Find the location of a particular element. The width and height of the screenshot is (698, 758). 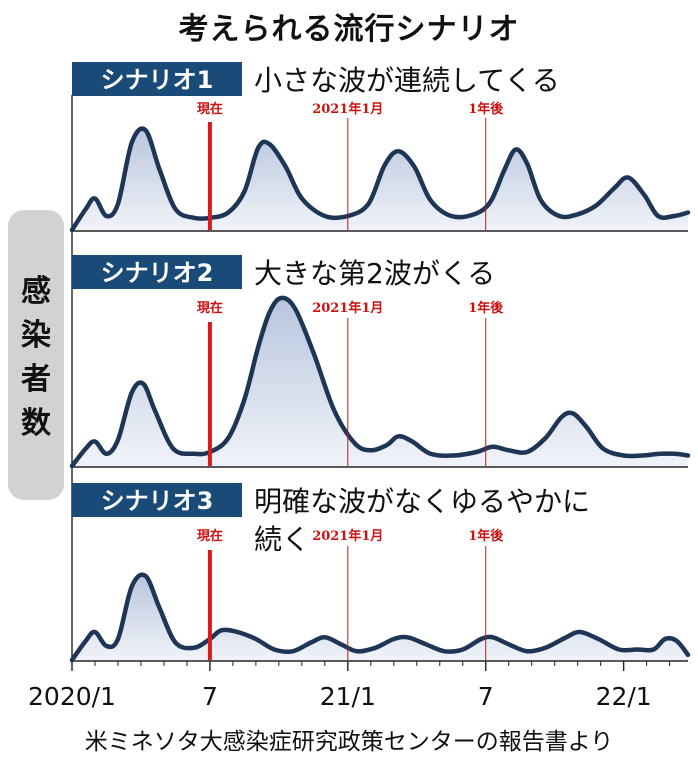

source-note: 米ミネソタ大感染症研究政策センターの報告書より is located at coordinates (349, 742).